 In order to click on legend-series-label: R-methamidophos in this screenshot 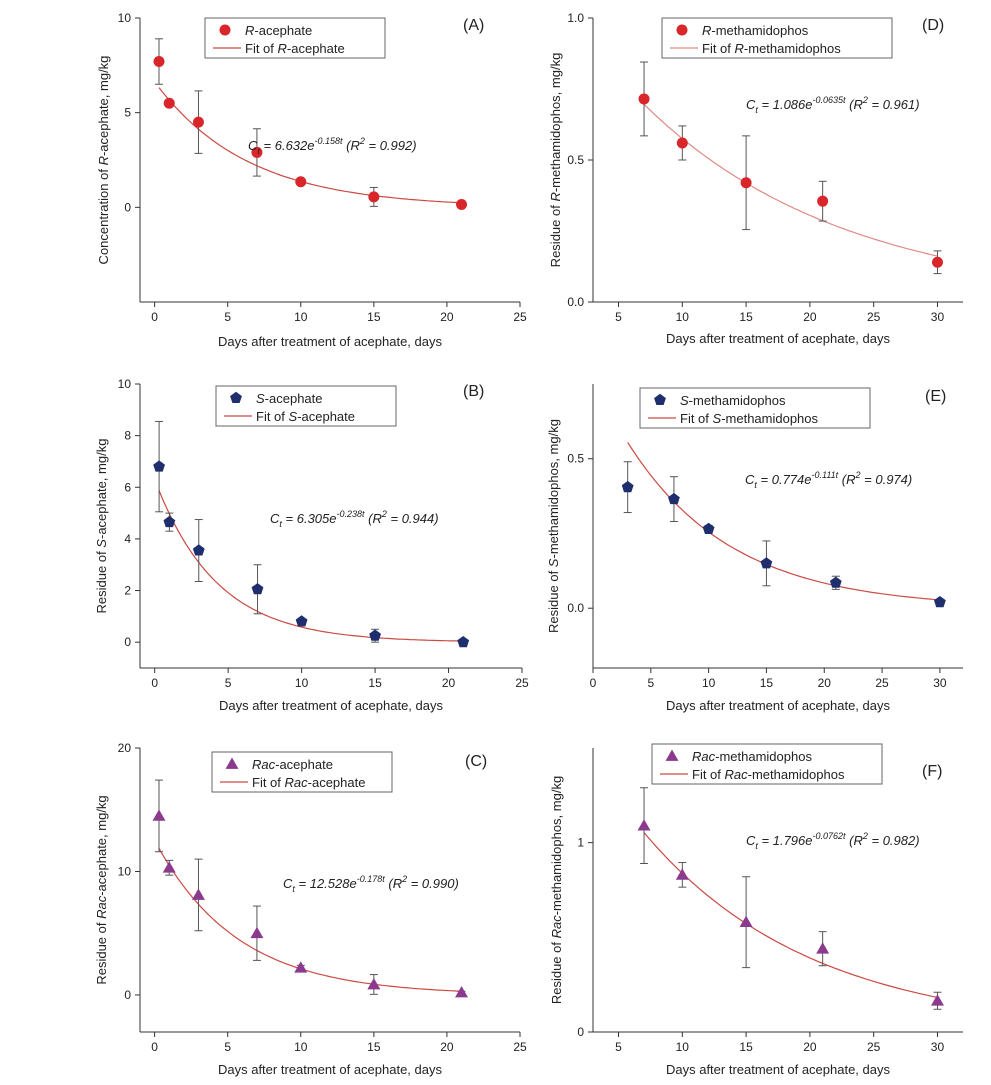, I will do `click(755, 30)`.